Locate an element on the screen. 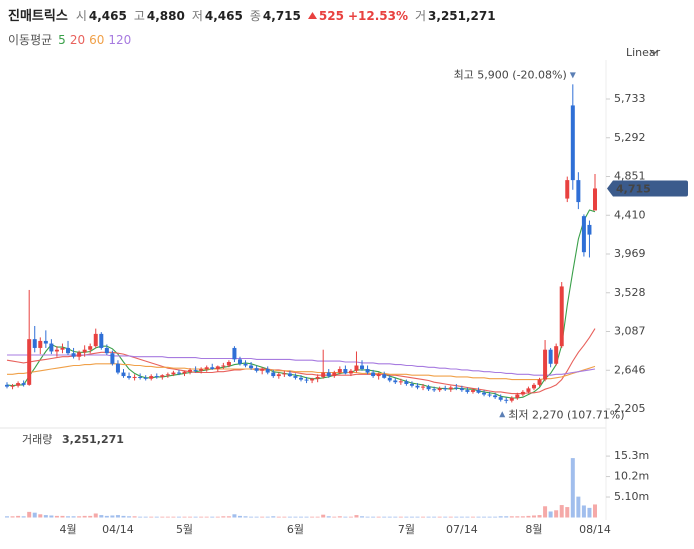  ma-legend-entry: 60 is located at coordinates (97, 40).